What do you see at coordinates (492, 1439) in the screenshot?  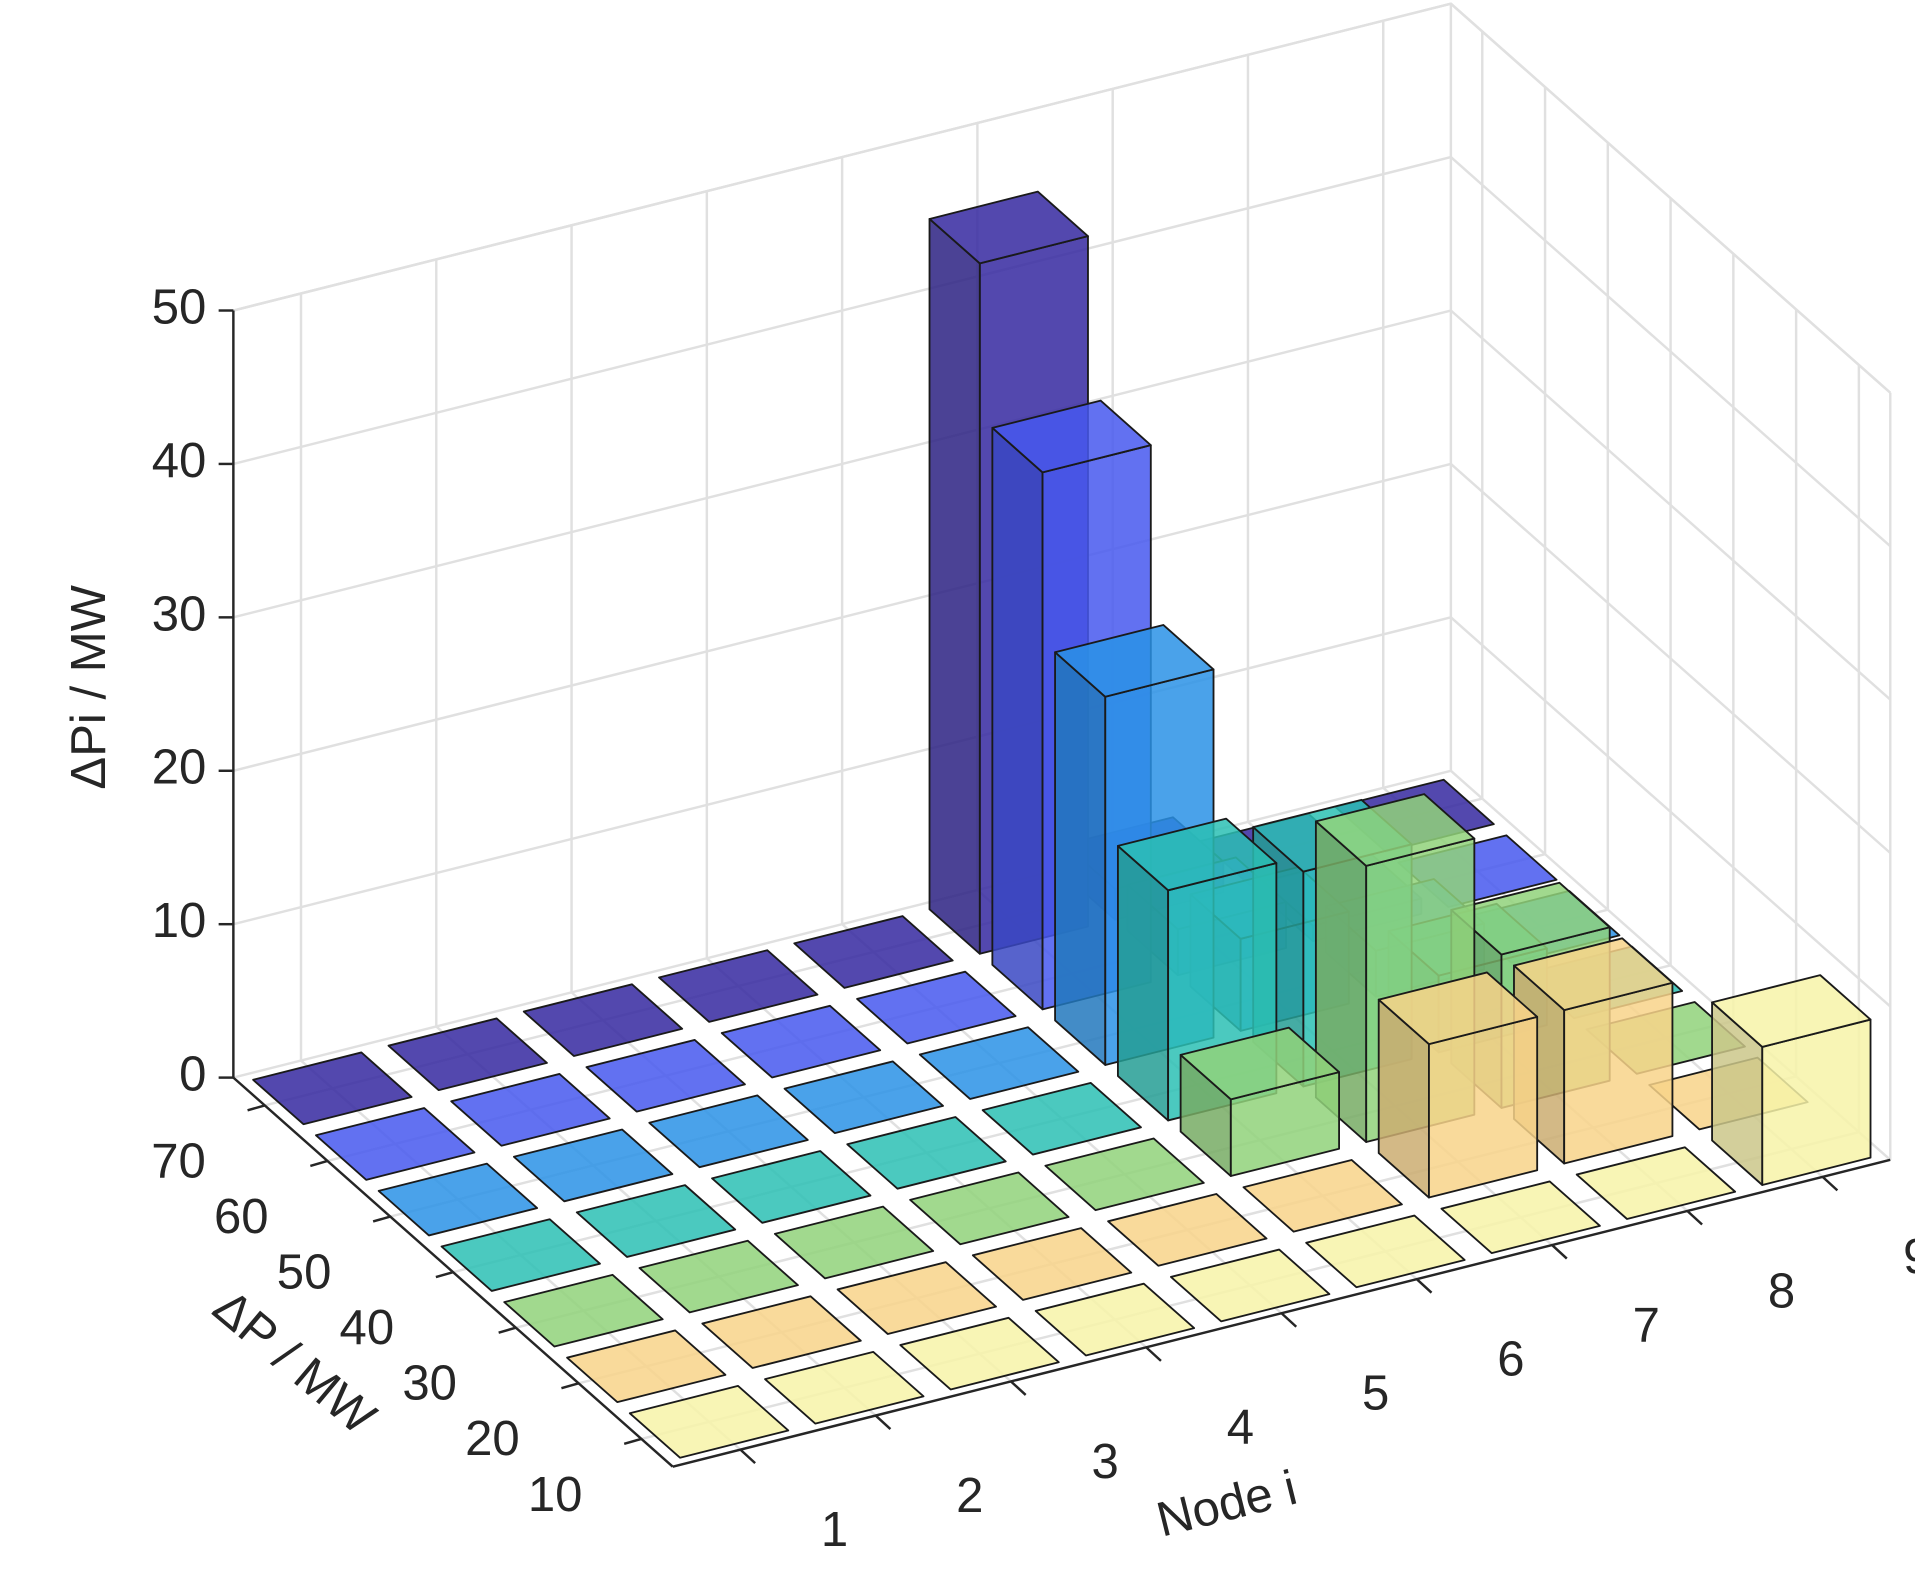 I see `y-tick-label: 20` at bounding box center [492, 1439].